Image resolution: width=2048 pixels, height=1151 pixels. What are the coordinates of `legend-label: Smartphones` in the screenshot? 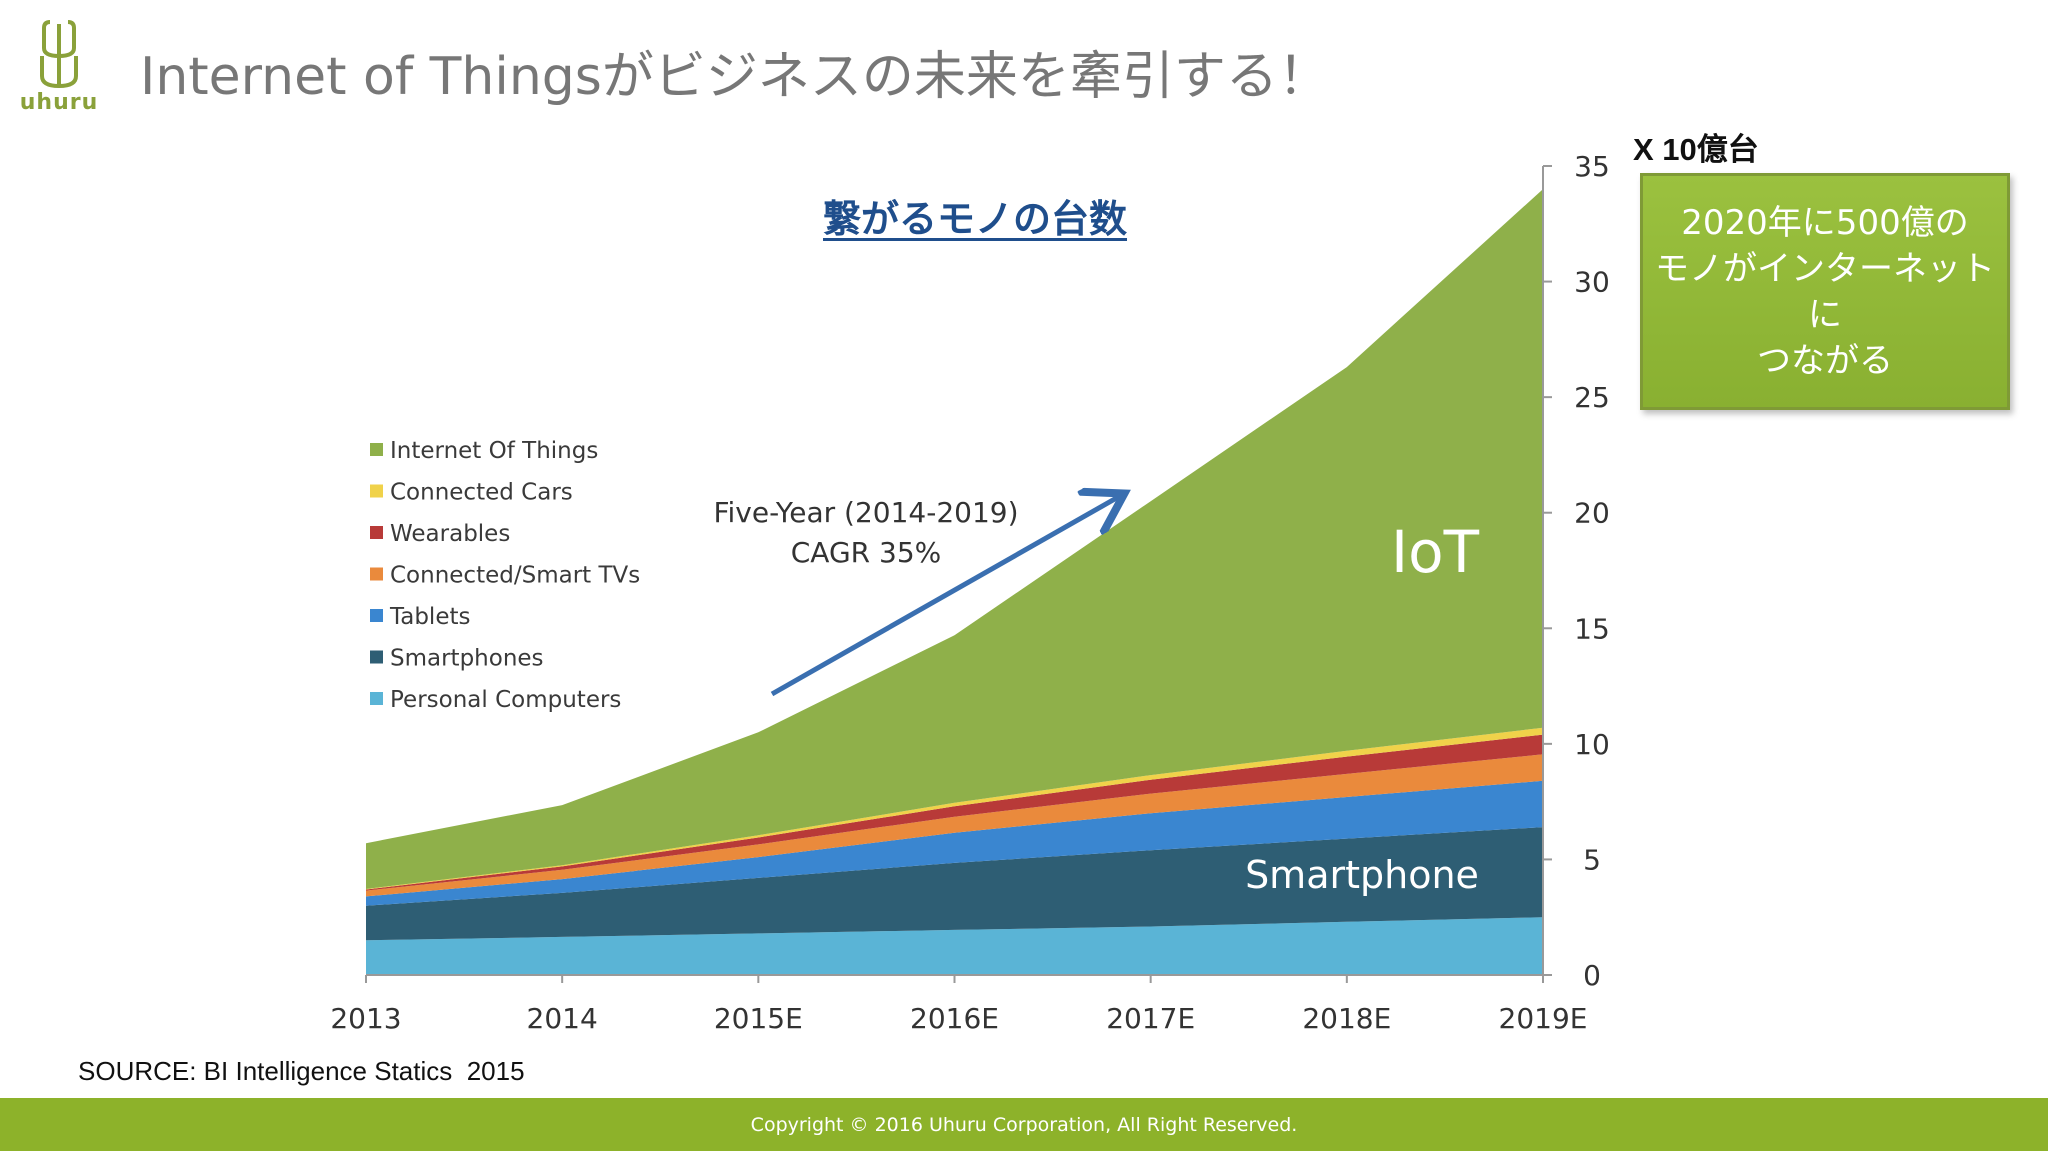 It's located at (467, 659).